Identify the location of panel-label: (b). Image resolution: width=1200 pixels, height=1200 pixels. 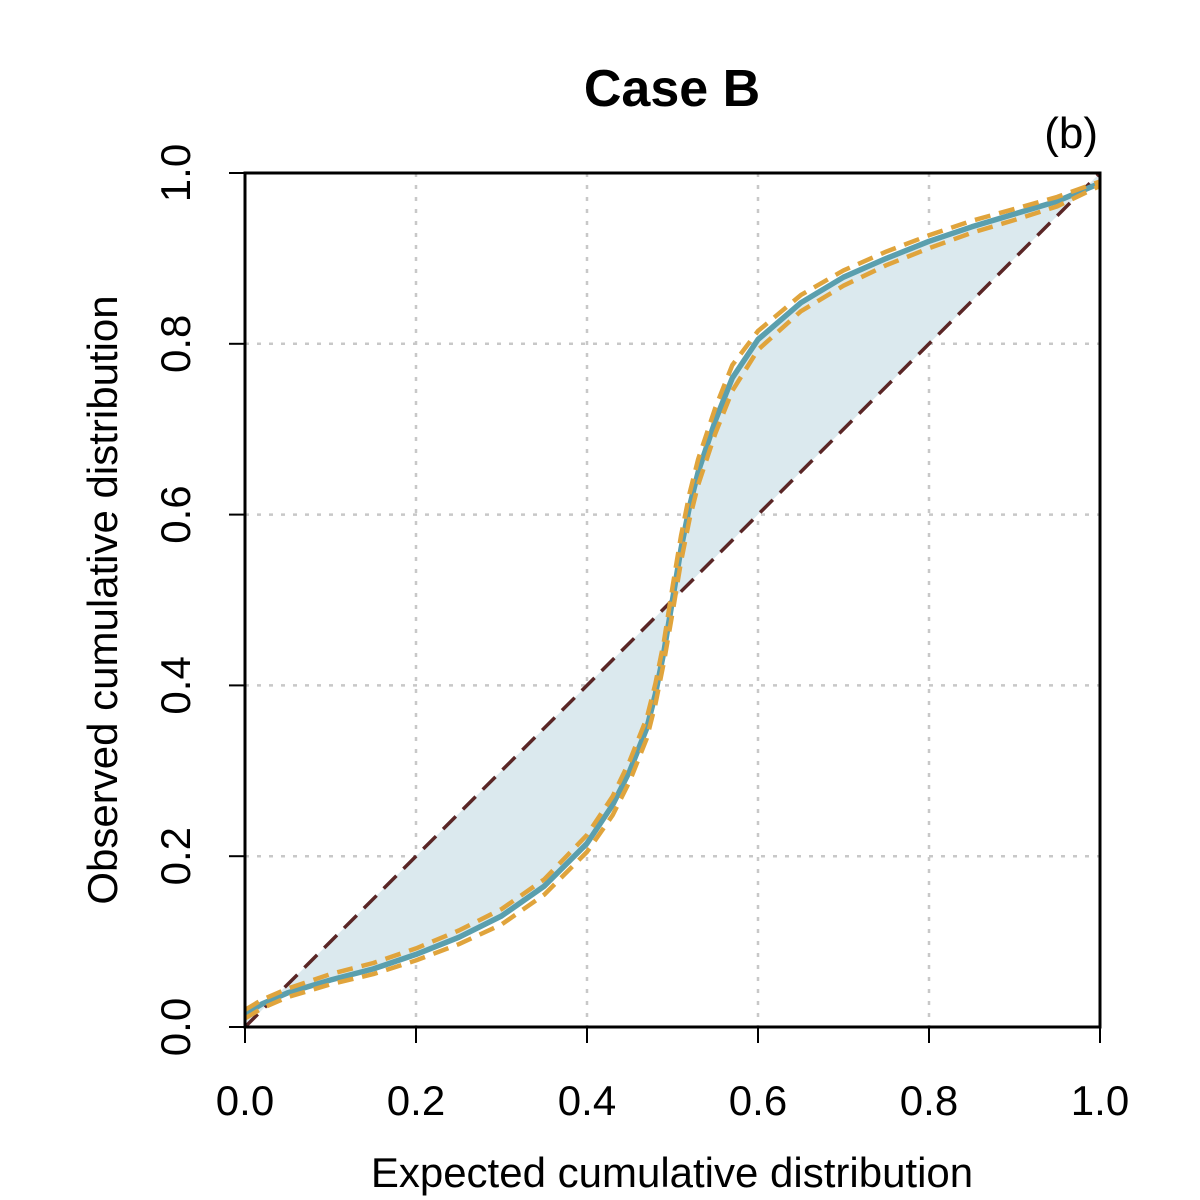
(1071, 133).